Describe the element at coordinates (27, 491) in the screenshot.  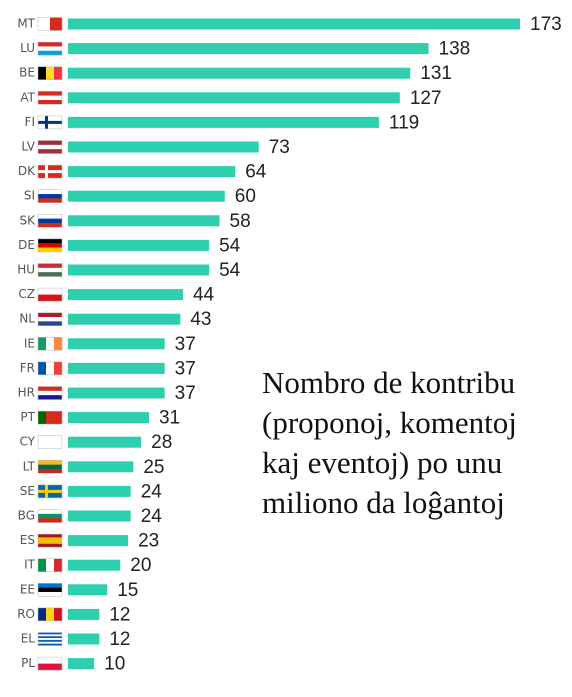
I see `category-label: SE` at that location.